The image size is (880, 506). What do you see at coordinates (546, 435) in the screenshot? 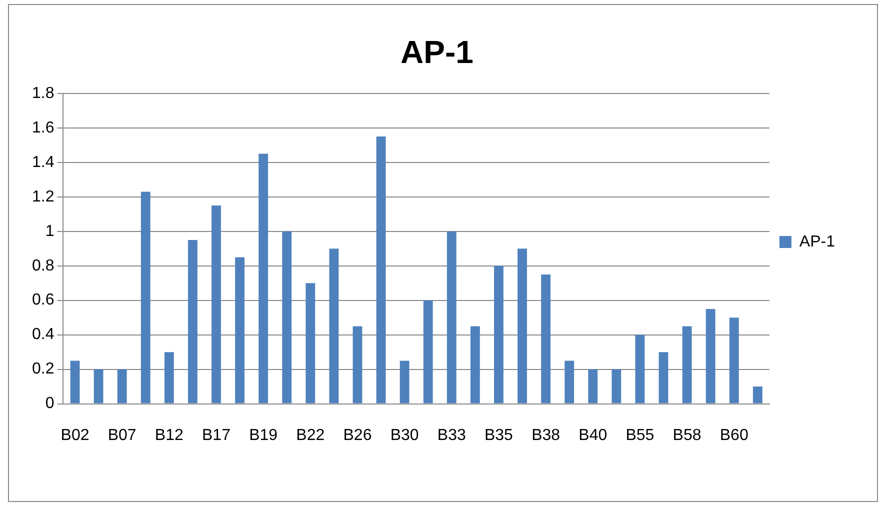
I see `x-tick-label: B38` at bounding box center [546, 435].